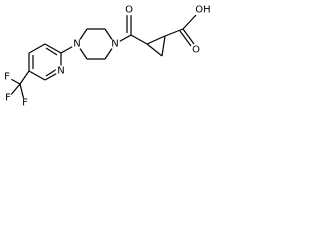 This screenshot has height=240, width=320. I want to click on atom-label: OH, so click(202, 10).